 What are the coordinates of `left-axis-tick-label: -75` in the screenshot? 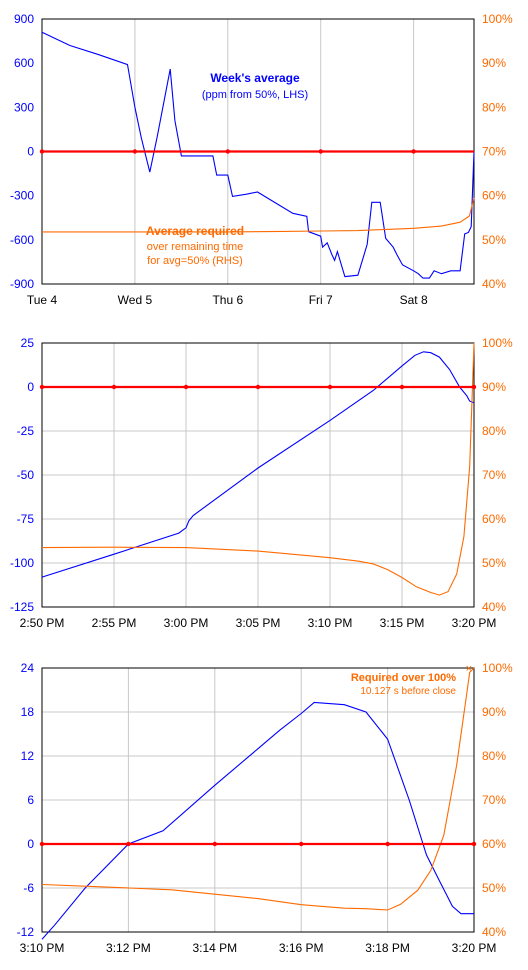 It's located at (26, 519).